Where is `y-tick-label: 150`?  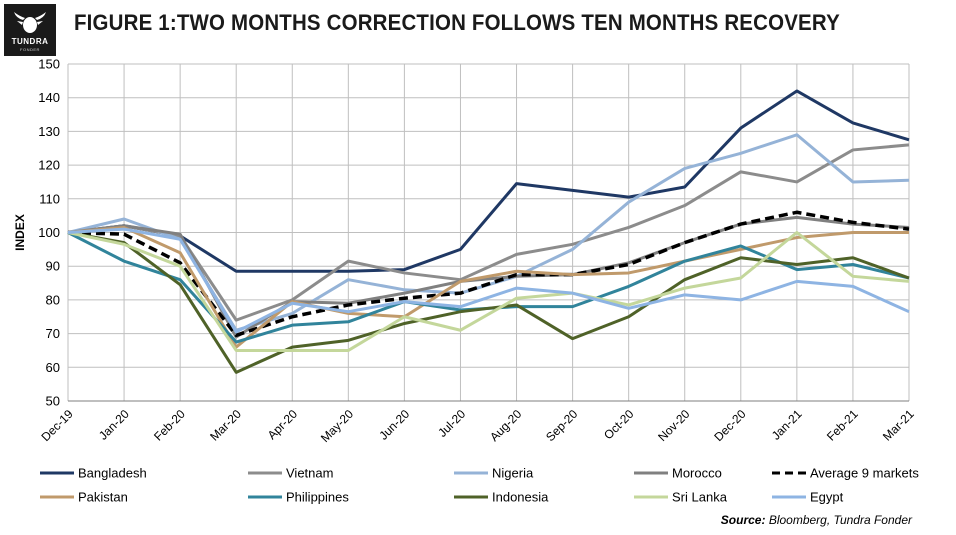 y-tick-label: 150 is located at coordinates (49, 64).